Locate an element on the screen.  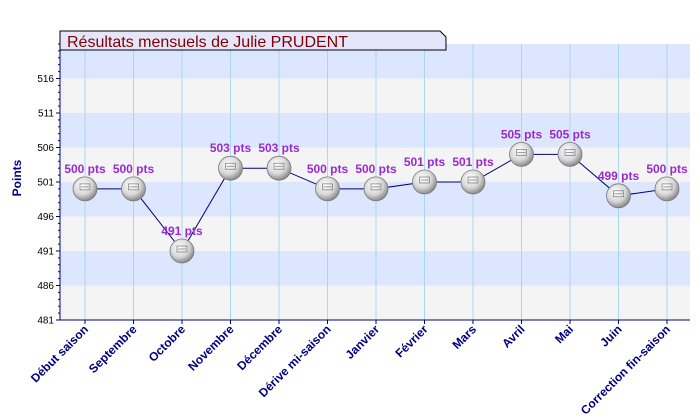
title-box-shape is located at coordinates (253, 40).